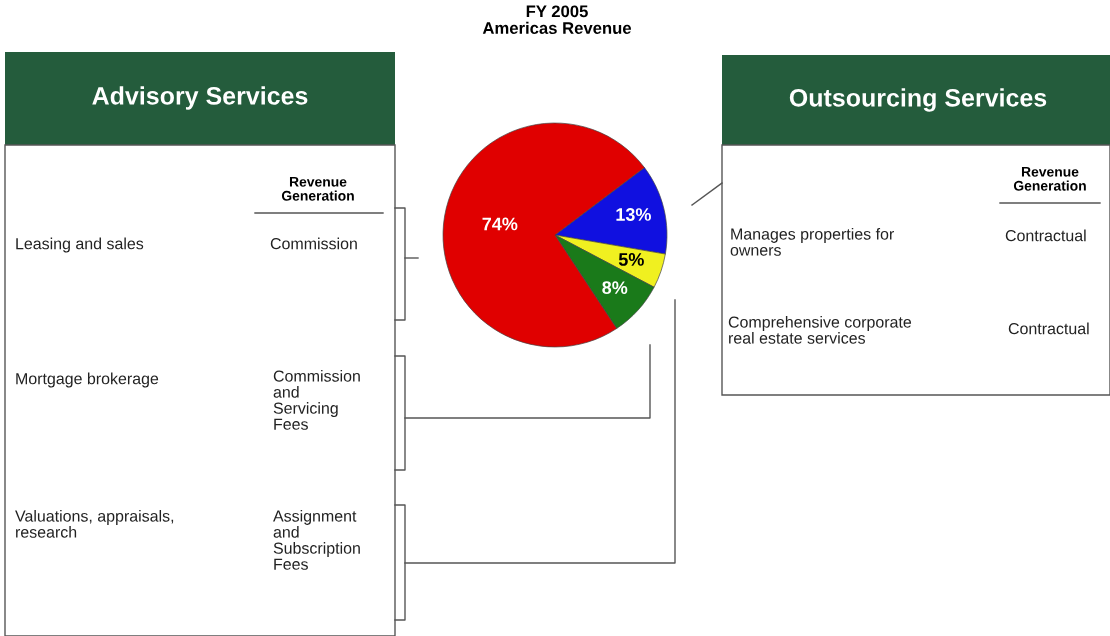 This screenshot has height=636, width=1110. Describe the element at coordinates (313, 243) in the screenshot. I see `text: Commission` at that location.